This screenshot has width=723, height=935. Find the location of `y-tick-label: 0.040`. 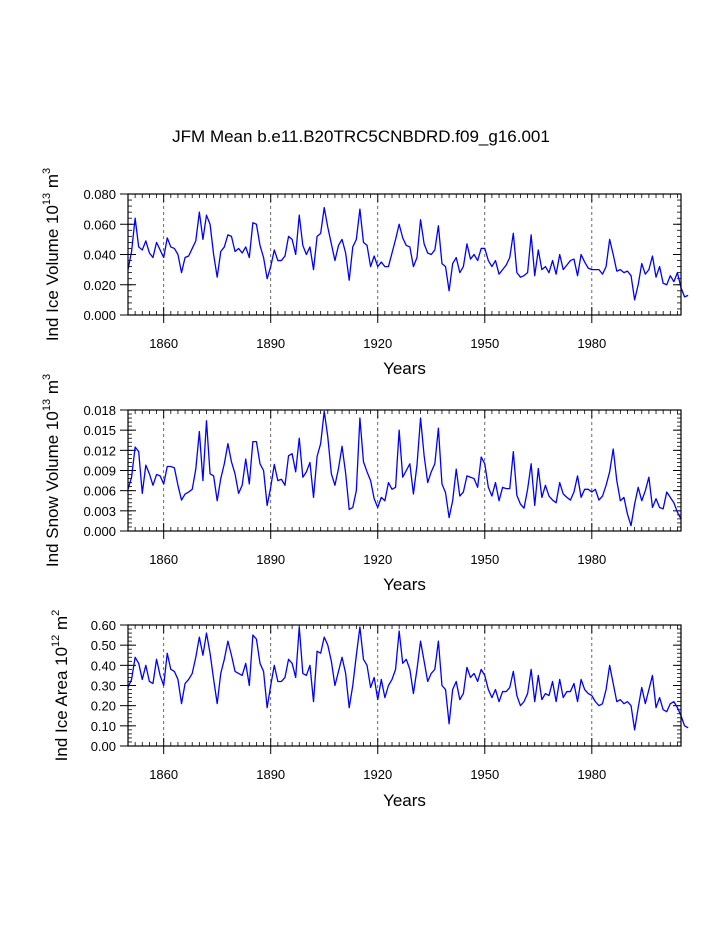

y-tick-label: 0.040 is located at coordinates (99, 255).